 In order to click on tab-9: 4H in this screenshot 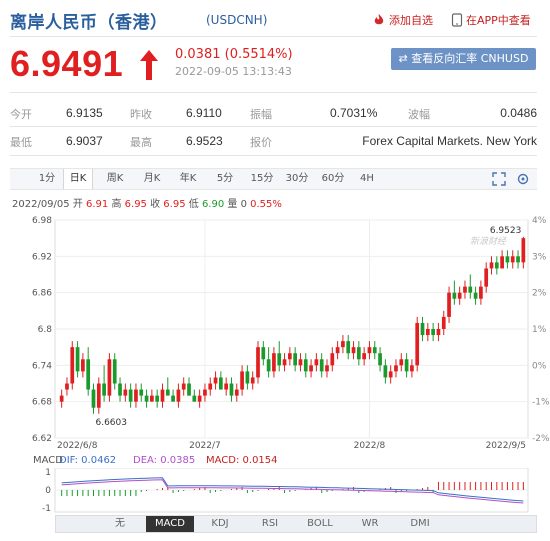, I will do `click(367, 178)`.